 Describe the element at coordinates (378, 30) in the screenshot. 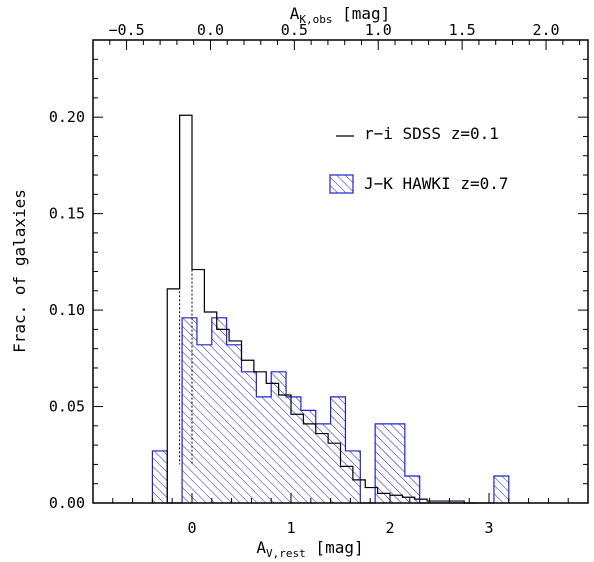

I see `top-tick-label: 1.0` at that location.